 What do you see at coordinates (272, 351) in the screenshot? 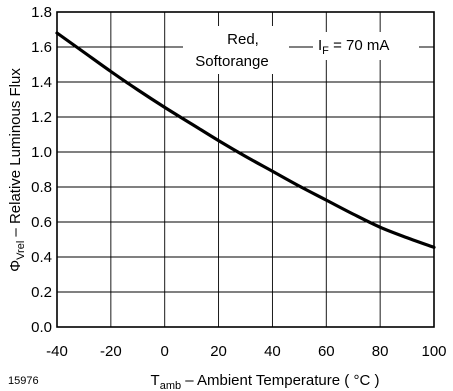
I see `x-tick-label: 40` at bounding box center [272, 351].